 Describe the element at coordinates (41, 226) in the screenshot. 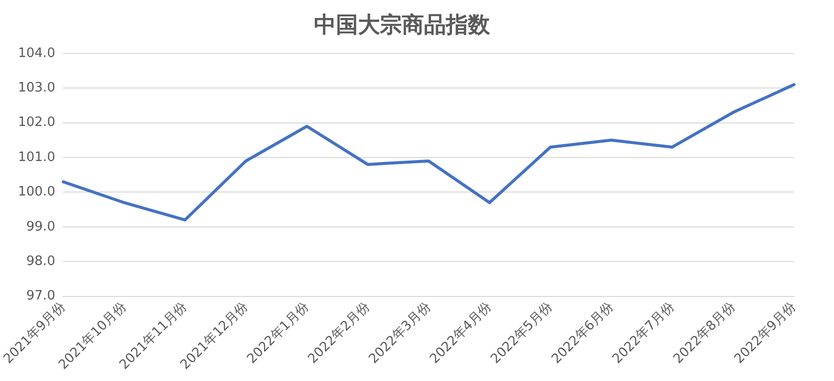

I see `y-tick-label: 99.0` at that location.